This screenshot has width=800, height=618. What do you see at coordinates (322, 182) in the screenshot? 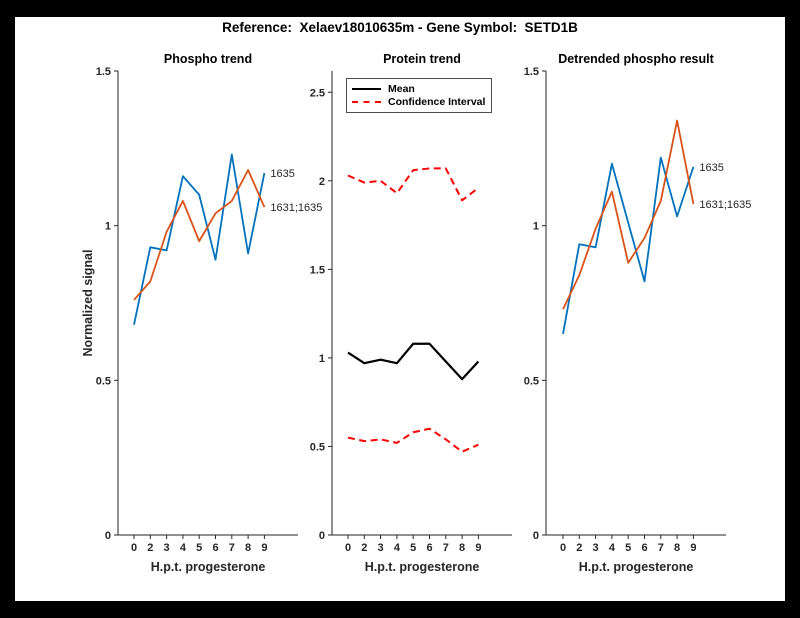
I see `y-tick-label: 2` at bounding box center [322, 182].